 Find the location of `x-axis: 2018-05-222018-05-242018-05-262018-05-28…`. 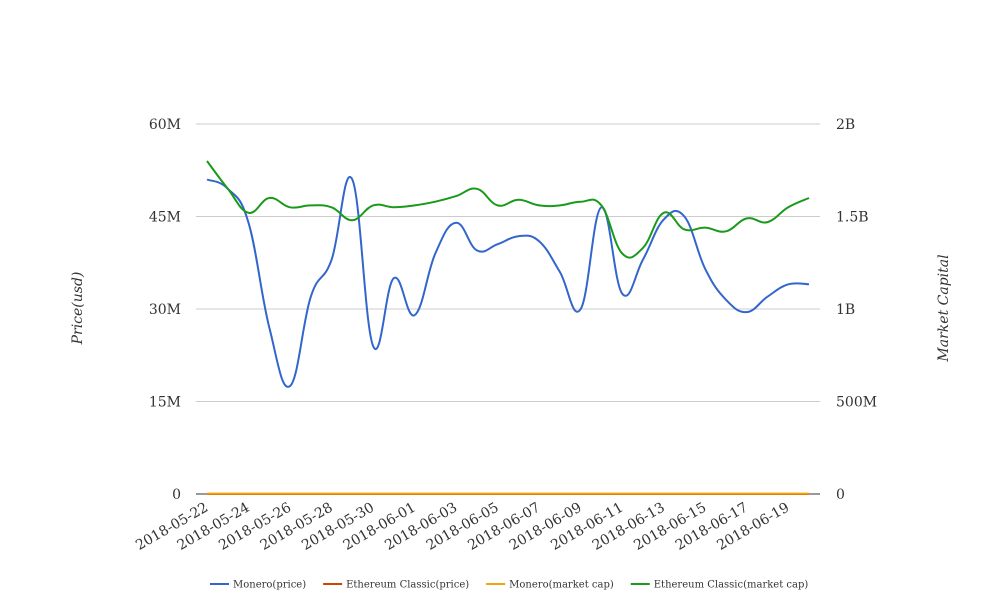

x-axis: 2018-05-222018-05-242018-05-262018-05-28… is located at coordinates (462, 527).